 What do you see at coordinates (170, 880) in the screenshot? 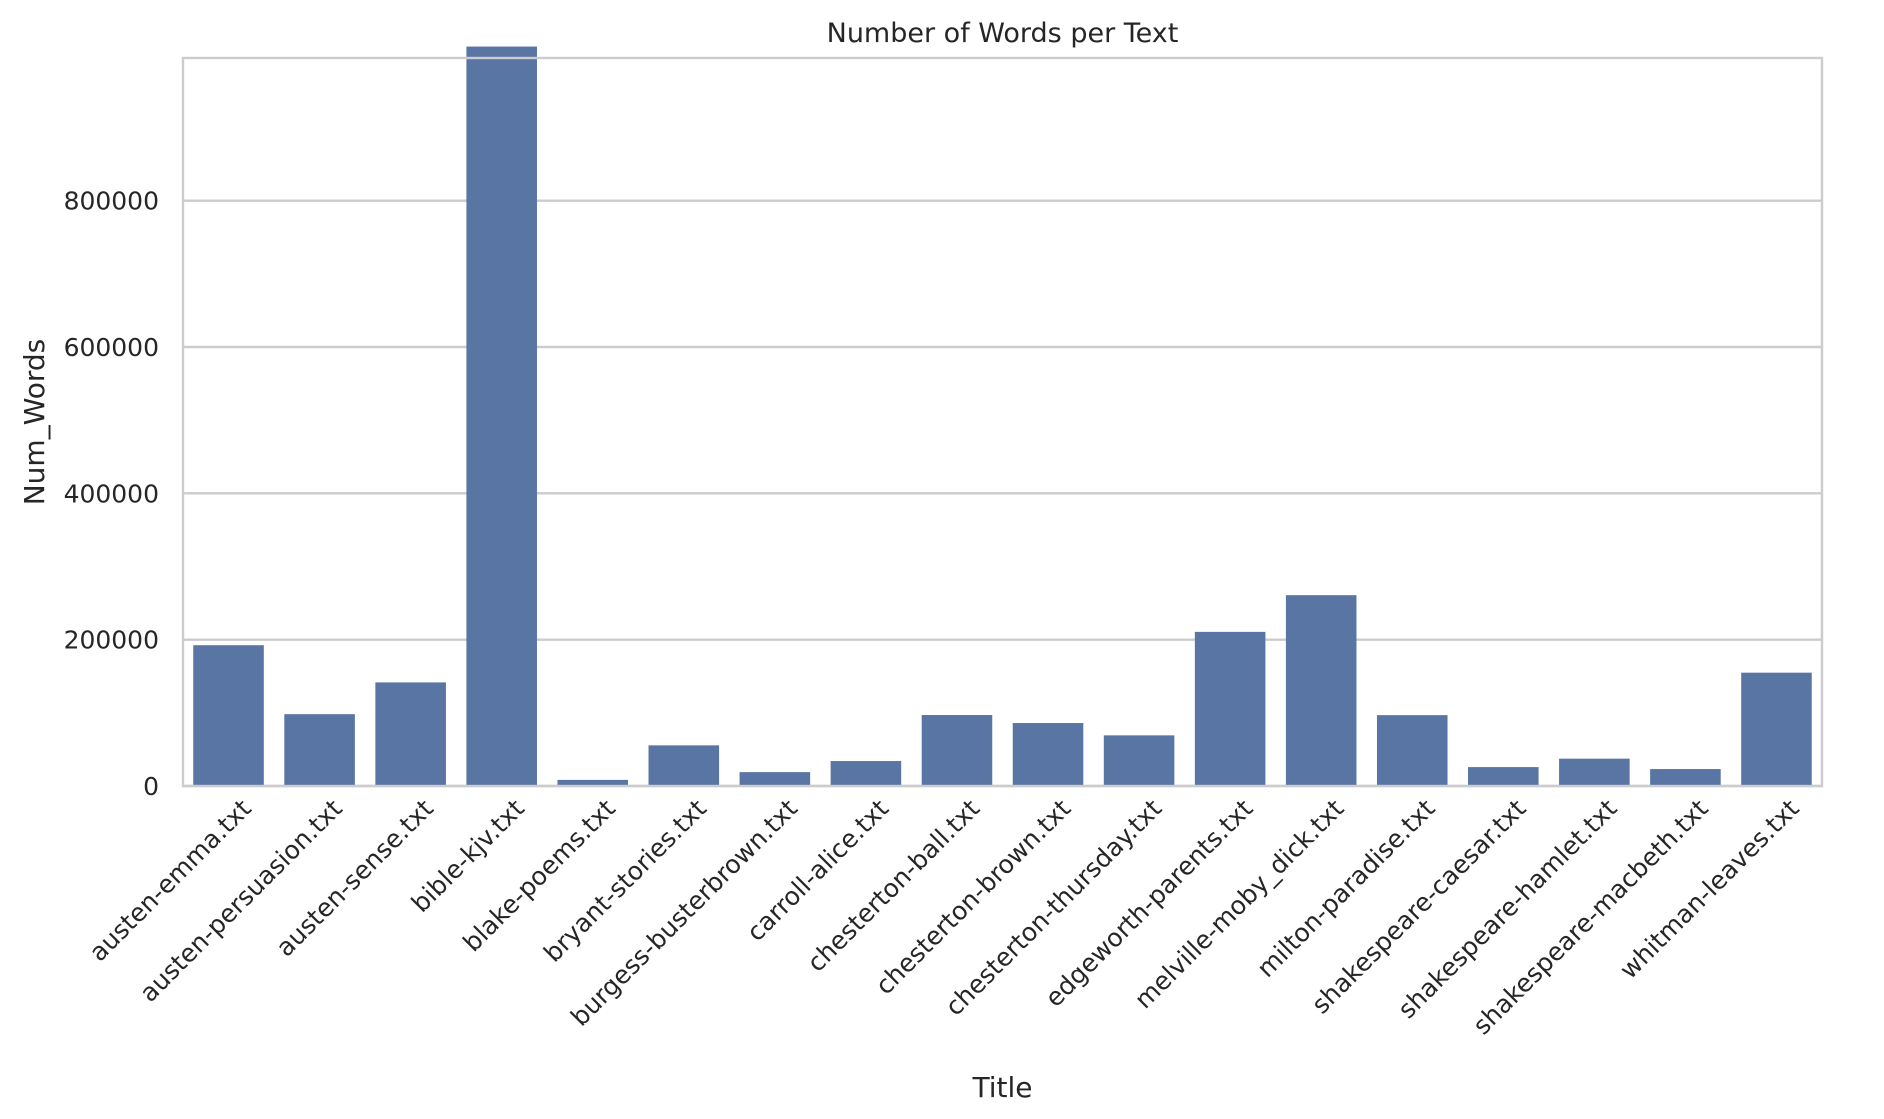
I see `x-tick-label: austen-emma.txt` at bounding box center [170, 880].